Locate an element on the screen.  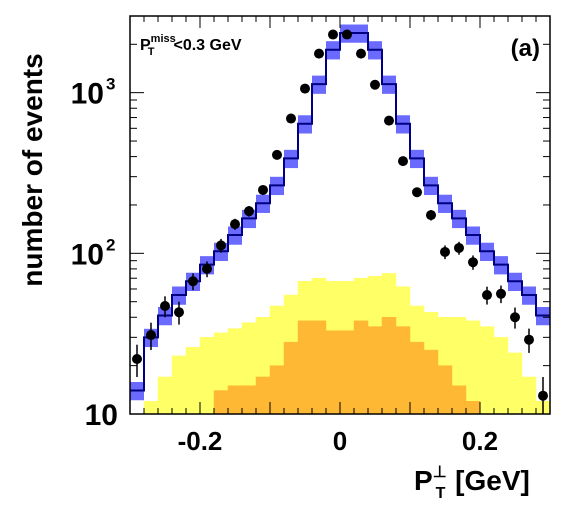
panel-label: (a) is located at coordinates (525, 48).